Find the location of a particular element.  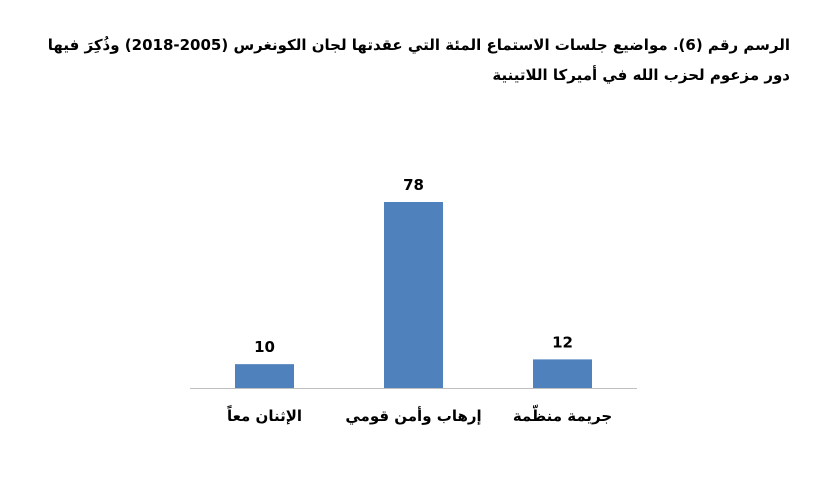

labels-layer: 10 78 12 is located at coordinates (413, 266).